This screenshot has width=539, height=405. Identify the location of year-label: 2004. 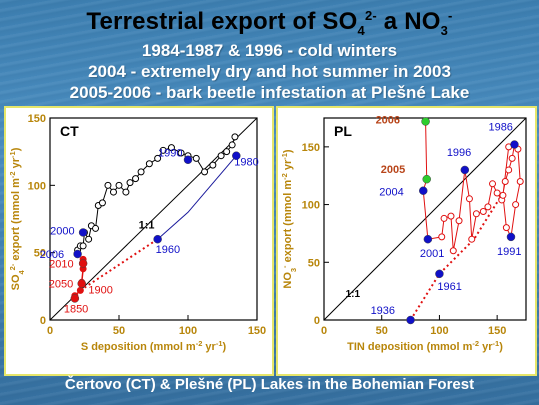
(391, 193).